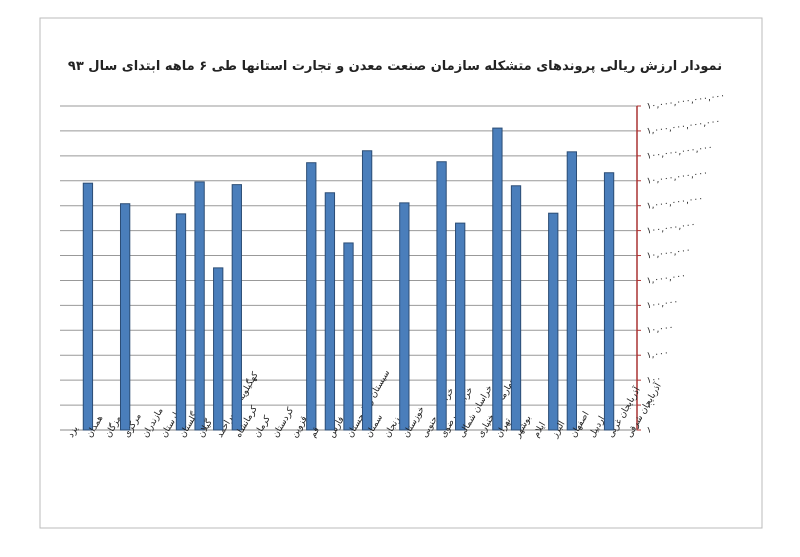 This screenshot has height=557, width=800. I want to click on y-tick-label: ۱۰, so click(651, 405).